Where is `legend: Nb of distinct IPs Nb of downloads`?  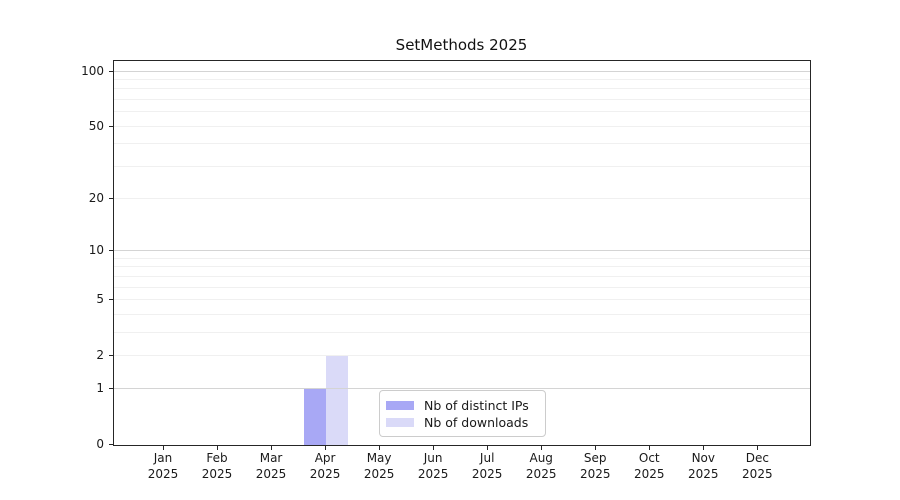
legend: Nb of distinct IPs Nb of downloads is located at coordinates (462, 413).